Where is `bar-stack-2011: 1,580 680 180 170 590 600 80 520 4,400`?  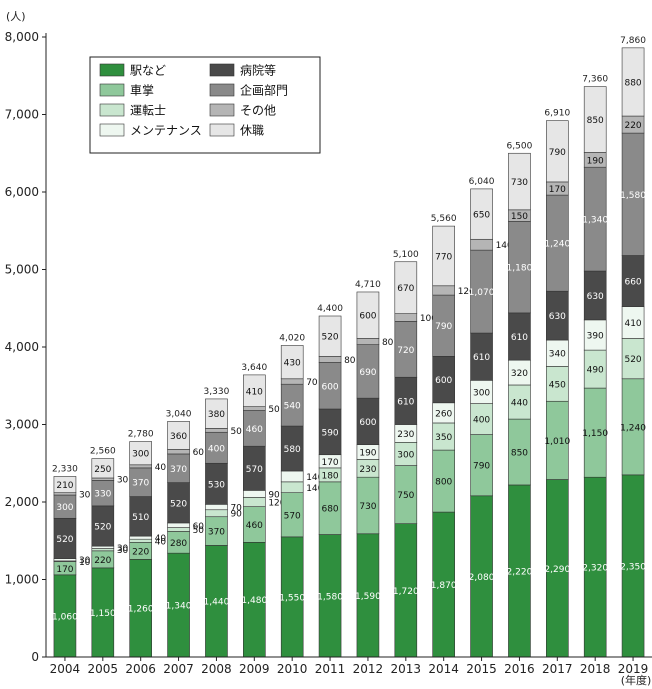
bar-stack-2011: 1,580 680 180 170 590 600 80 520 4,400 is located at coordinates (336, 481).